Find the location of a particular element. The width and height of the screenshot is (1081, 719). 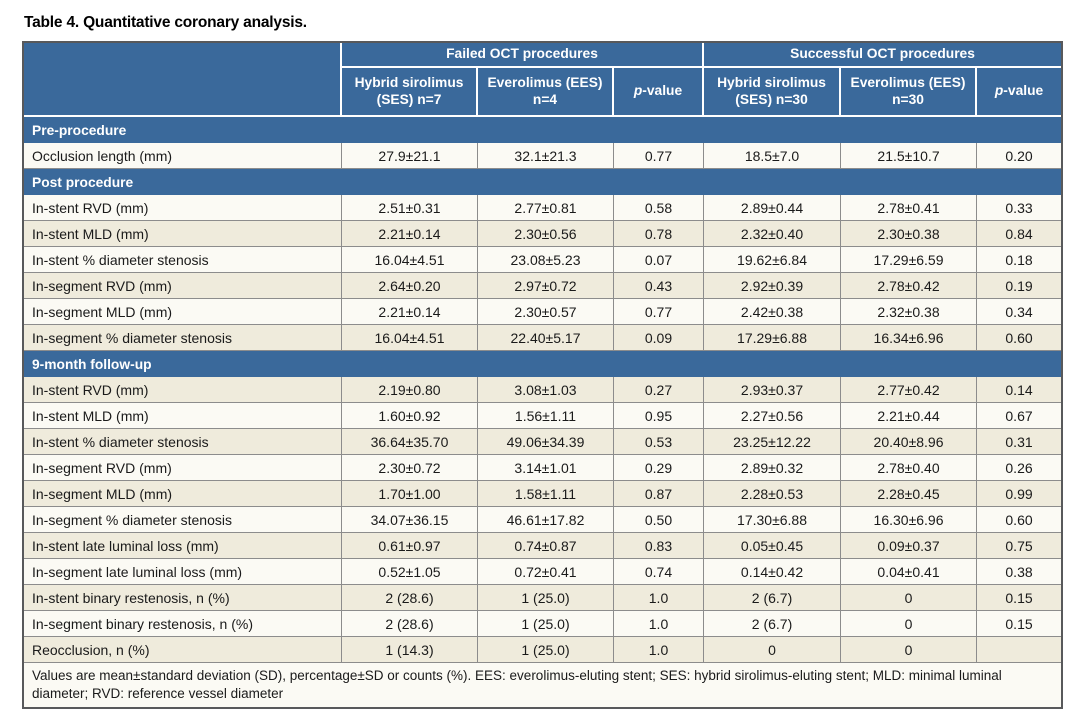

value-cell: 1.56±1.11 is located at coordinates (546, 416).